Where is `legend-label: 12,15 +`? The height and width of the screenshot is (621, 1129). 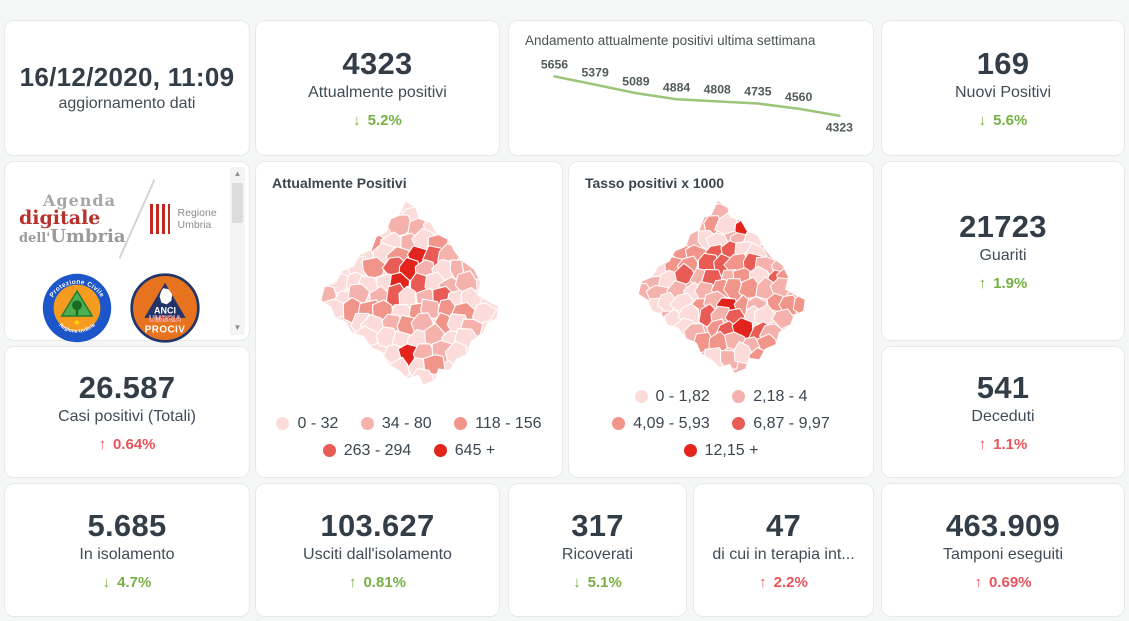 legend-label: 12,15 + is located at coordinates (731, 450).